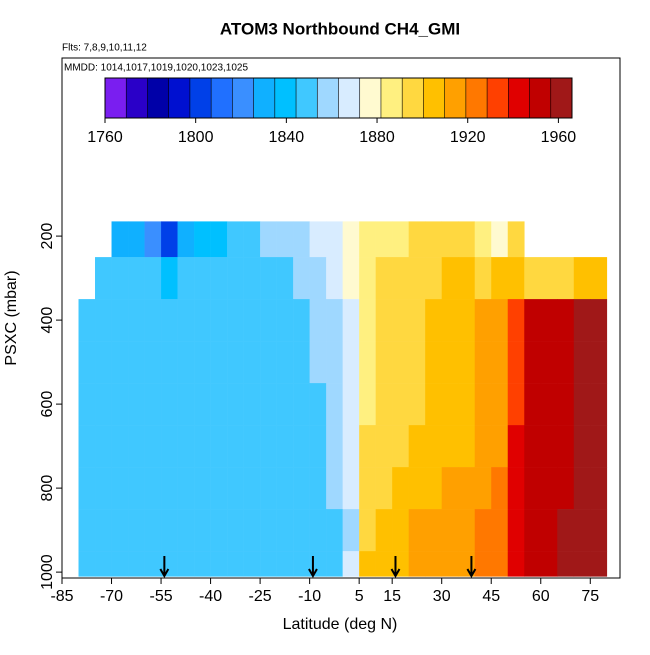  Describe the element at coordinates (111, 596) in the screenshot. I see `x-tick-label: -70` at that location.